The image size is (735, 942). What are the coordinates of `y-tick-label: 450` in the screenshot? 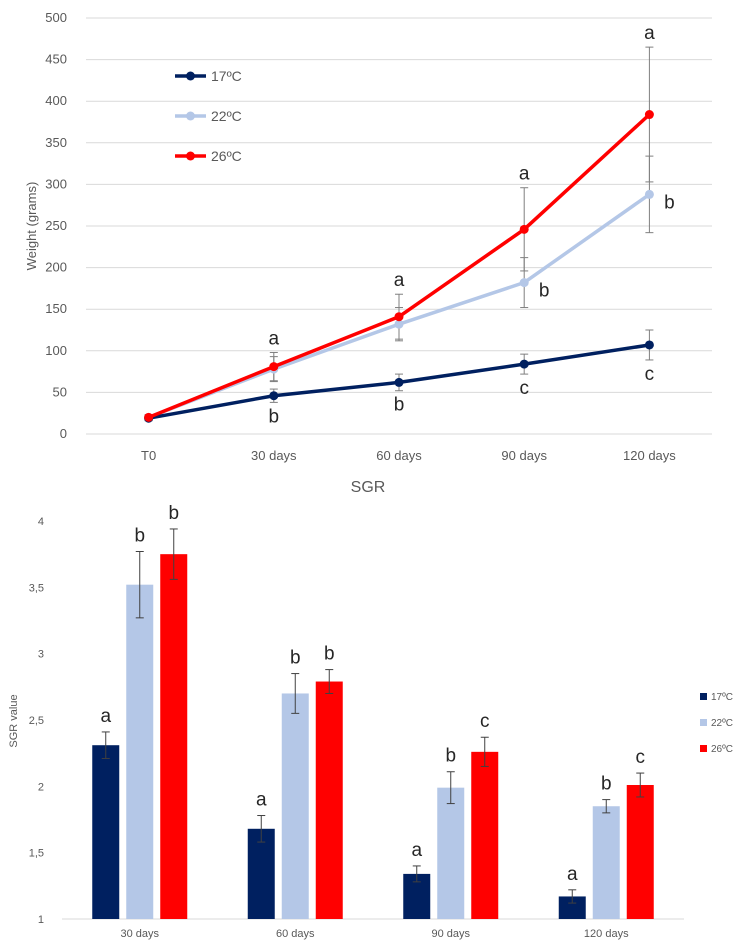 It's located at (56, 59).